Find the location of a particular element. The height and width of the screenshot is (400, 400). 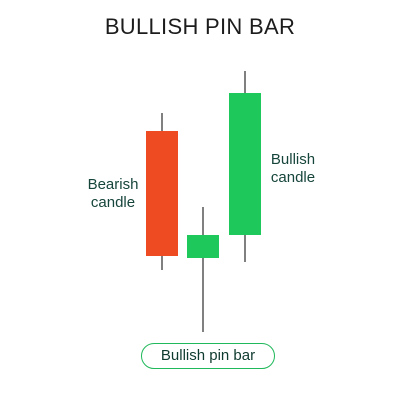

pin-bar-body is located at coordinates (203, 246).